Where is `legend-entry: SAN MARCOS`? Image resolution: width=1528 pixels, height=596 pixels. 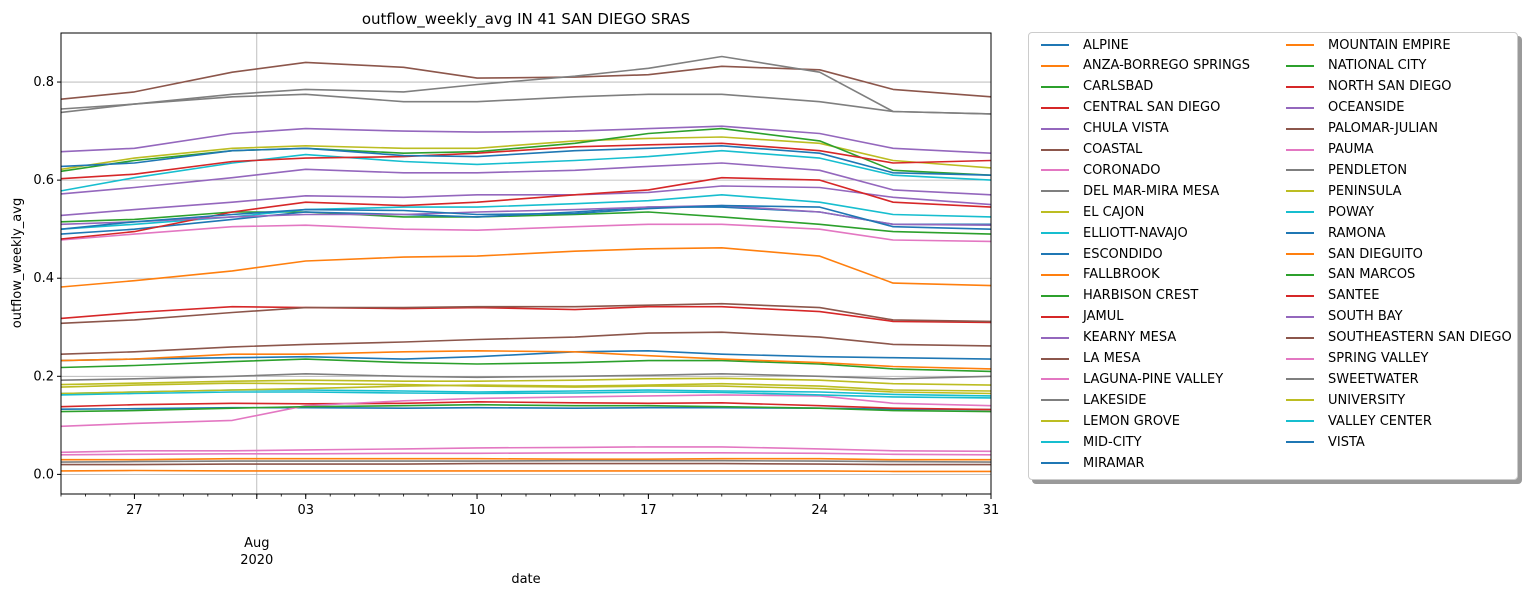
legend-entry: SAN MARCOS is located at coordinates (1350, 275).